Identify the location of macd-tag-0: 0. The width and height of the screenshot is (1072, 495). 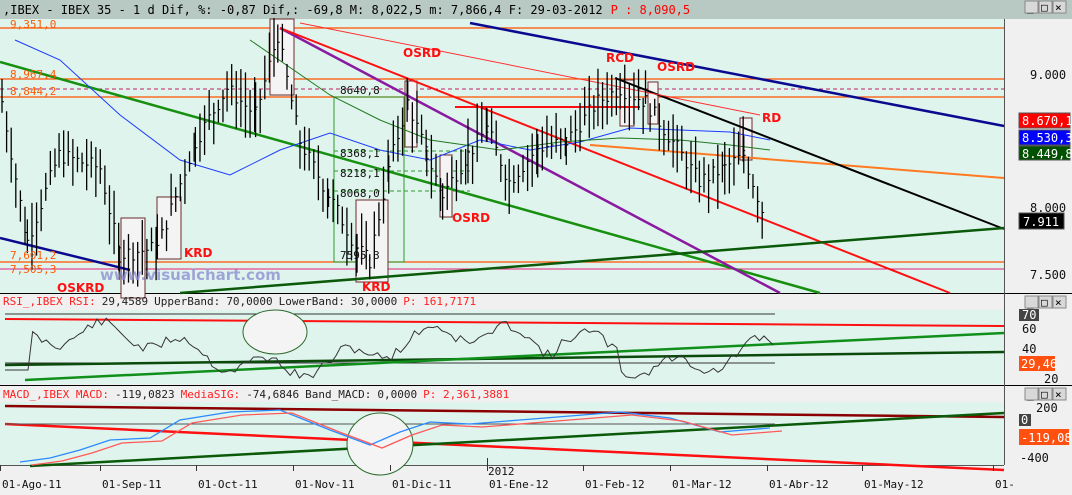
(1025, 420).